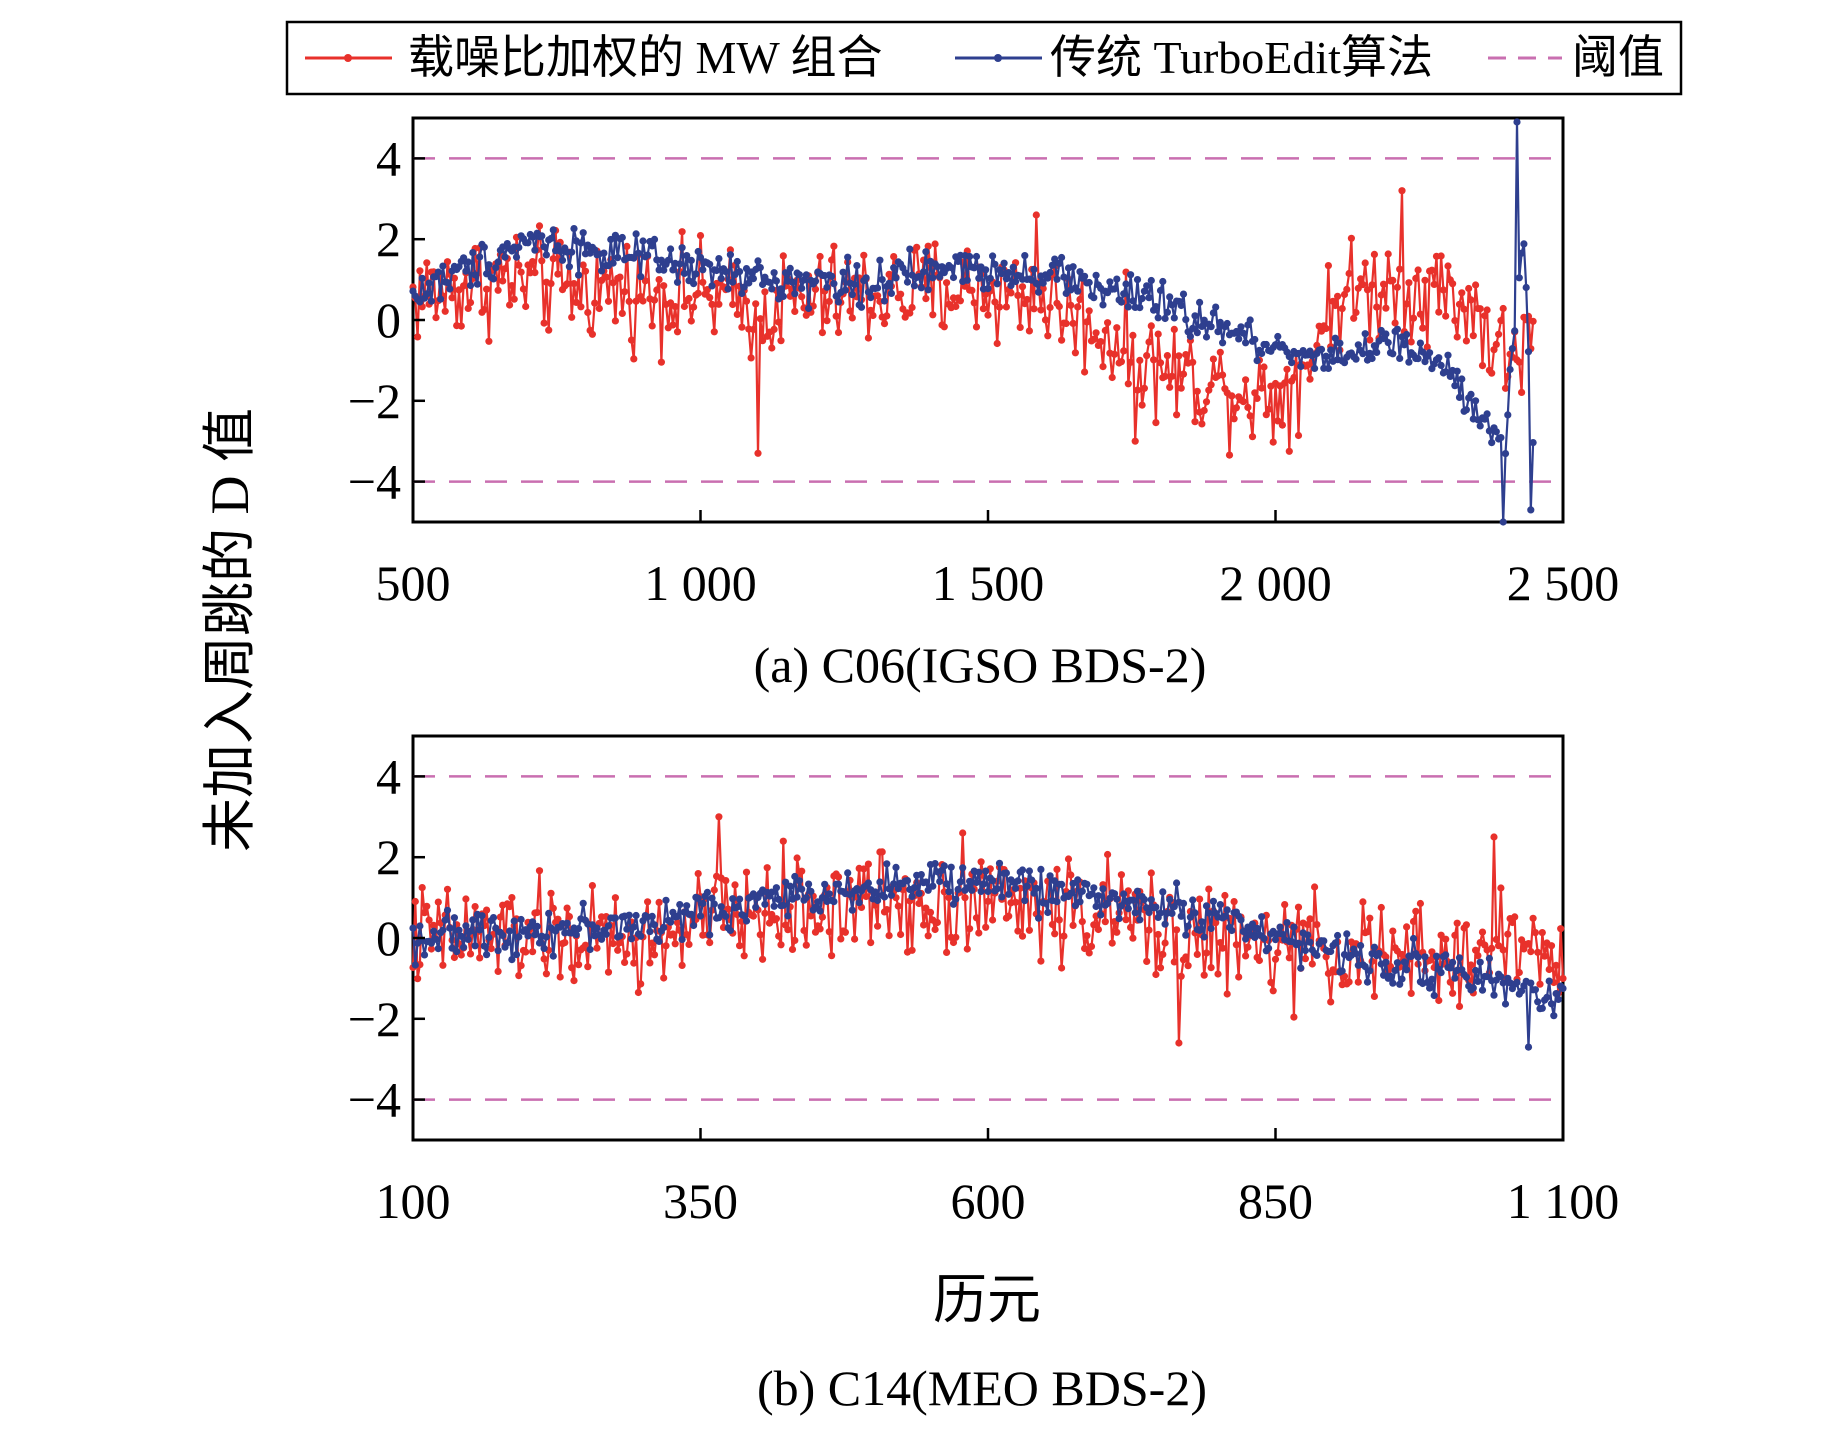 This screenshot has height=1441, width=1843. I want to click on panel-a-xtick-label: 1 500, so click(988, 583).